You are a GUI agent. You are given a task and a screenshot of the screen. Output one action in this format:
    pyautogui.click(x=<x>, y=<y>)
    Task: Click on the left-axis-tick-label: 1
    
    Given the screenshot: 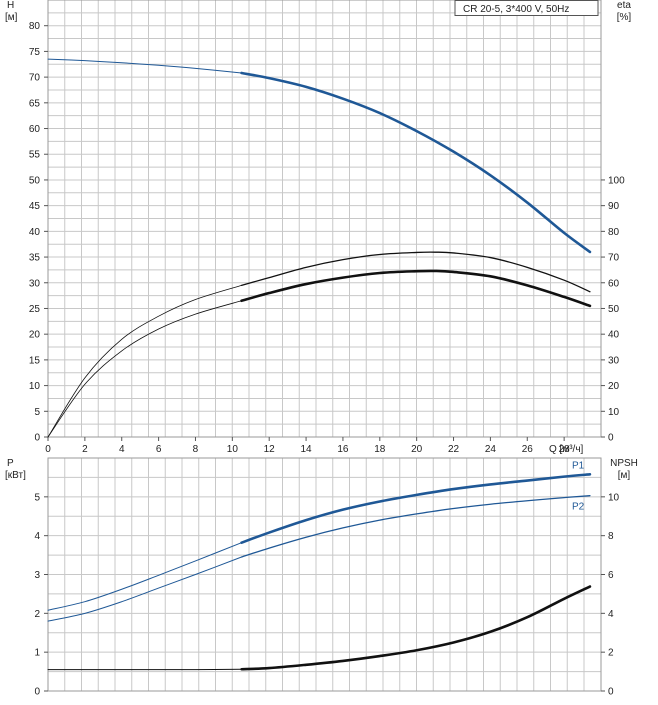 What is the action you would take?
    pyautogui.click(x=37, y=653)
    